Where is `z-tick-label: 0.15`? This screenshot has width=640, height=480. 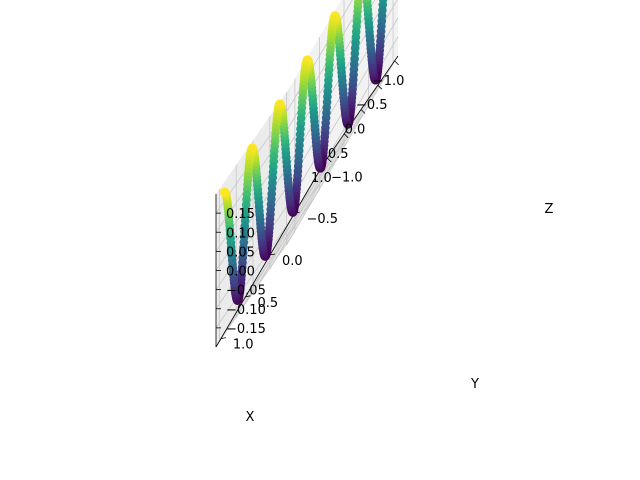 z-tick-label: 0.15 is located at coordinates (240, 214).